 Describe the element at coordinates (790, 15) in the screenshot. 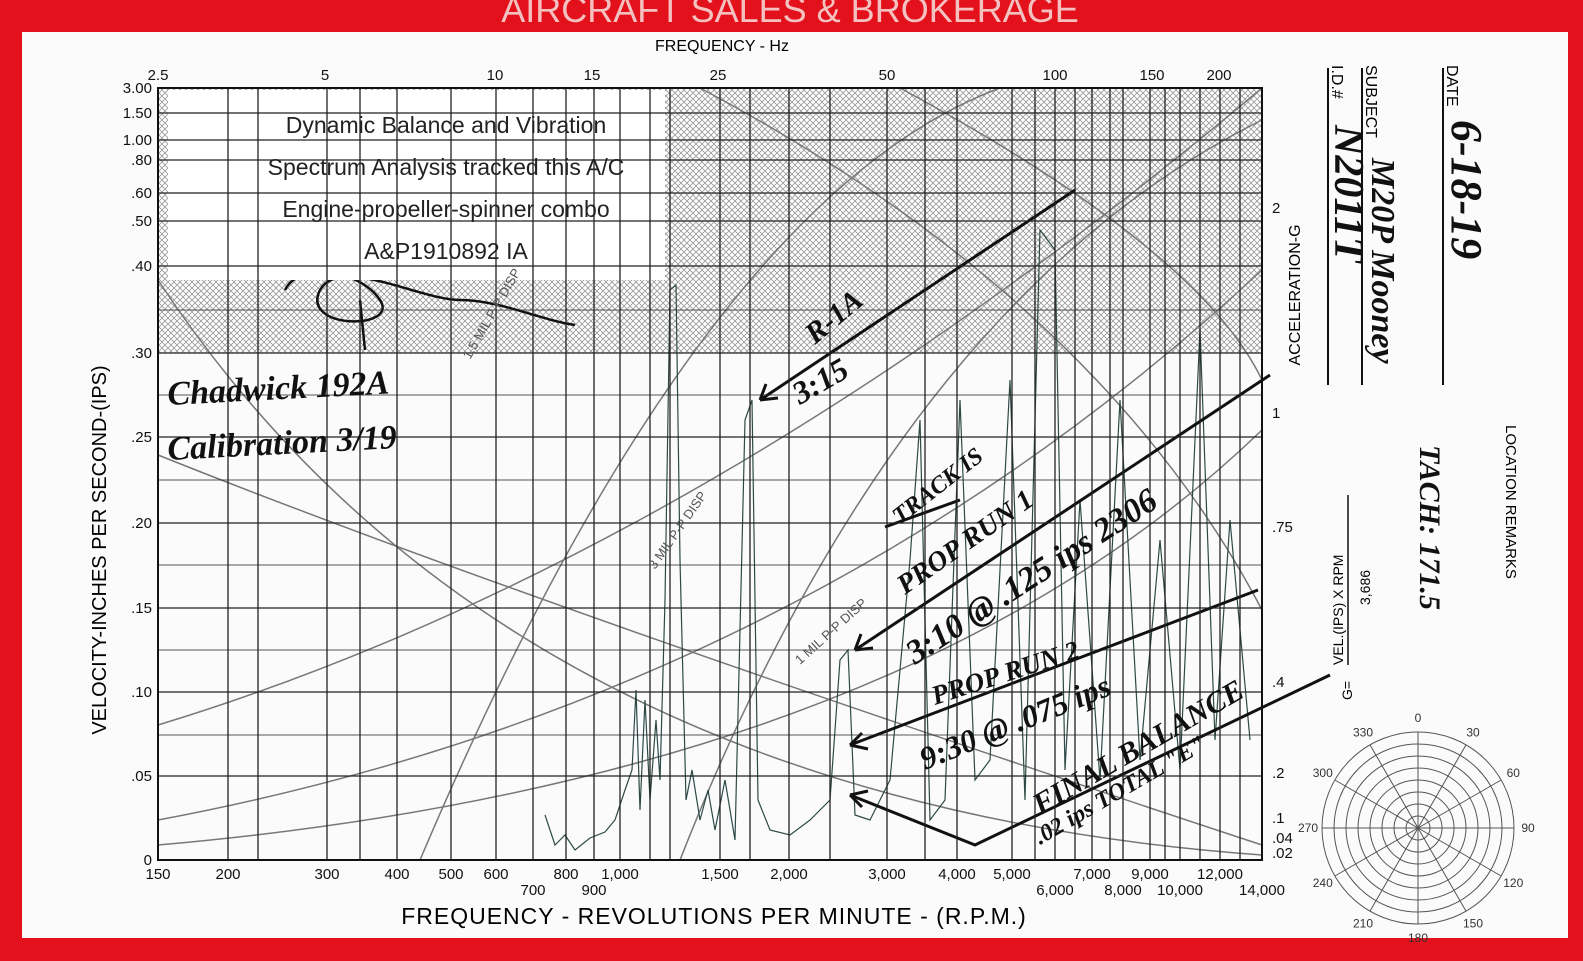

I see `banner: AIRCRAFT SALES & BROKERAGE` at that location.